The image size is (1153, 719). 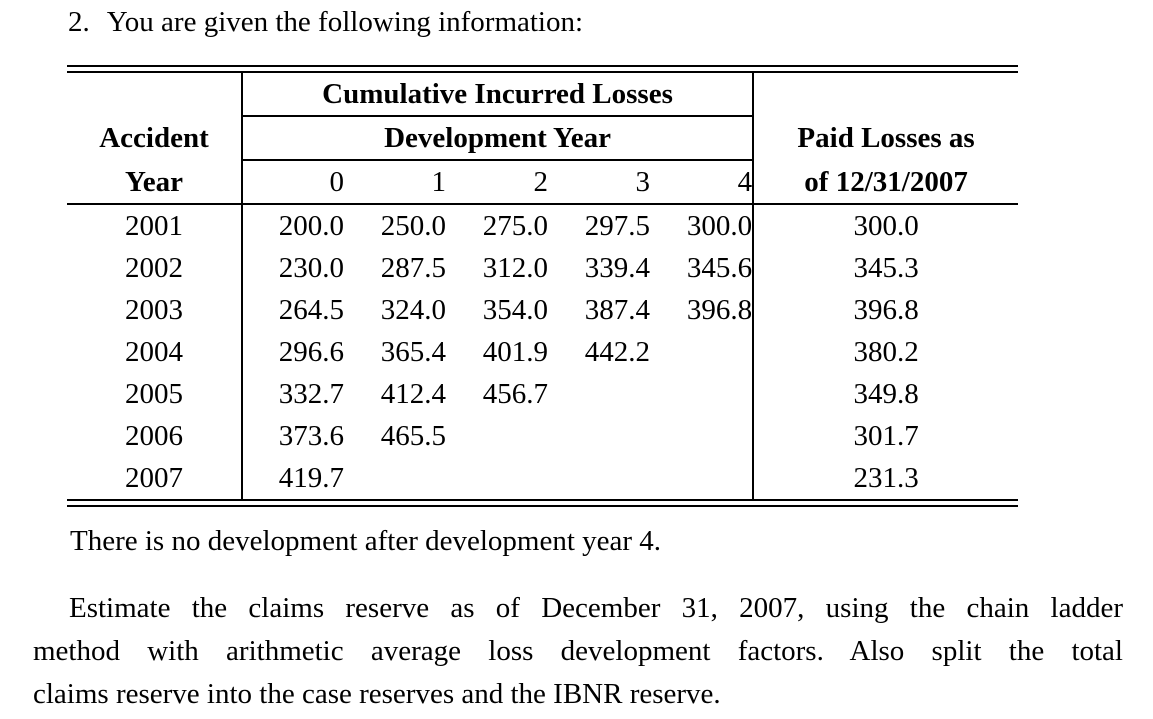 I want to click on dev-cell: 387.4, so click(x=617, y=310).